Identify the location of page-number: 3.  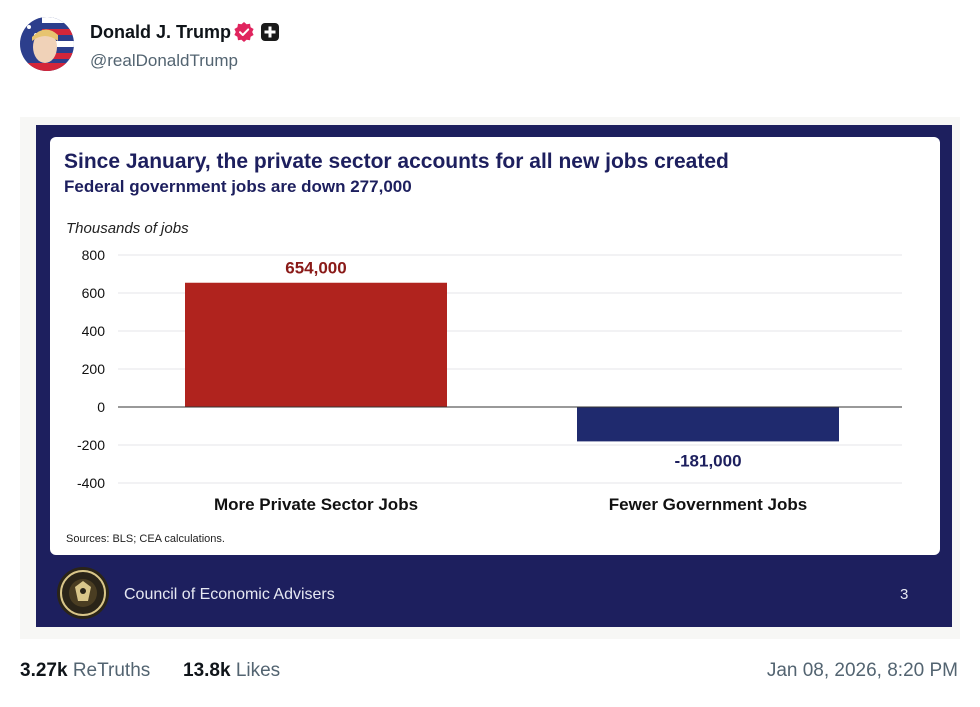
(904, 594).